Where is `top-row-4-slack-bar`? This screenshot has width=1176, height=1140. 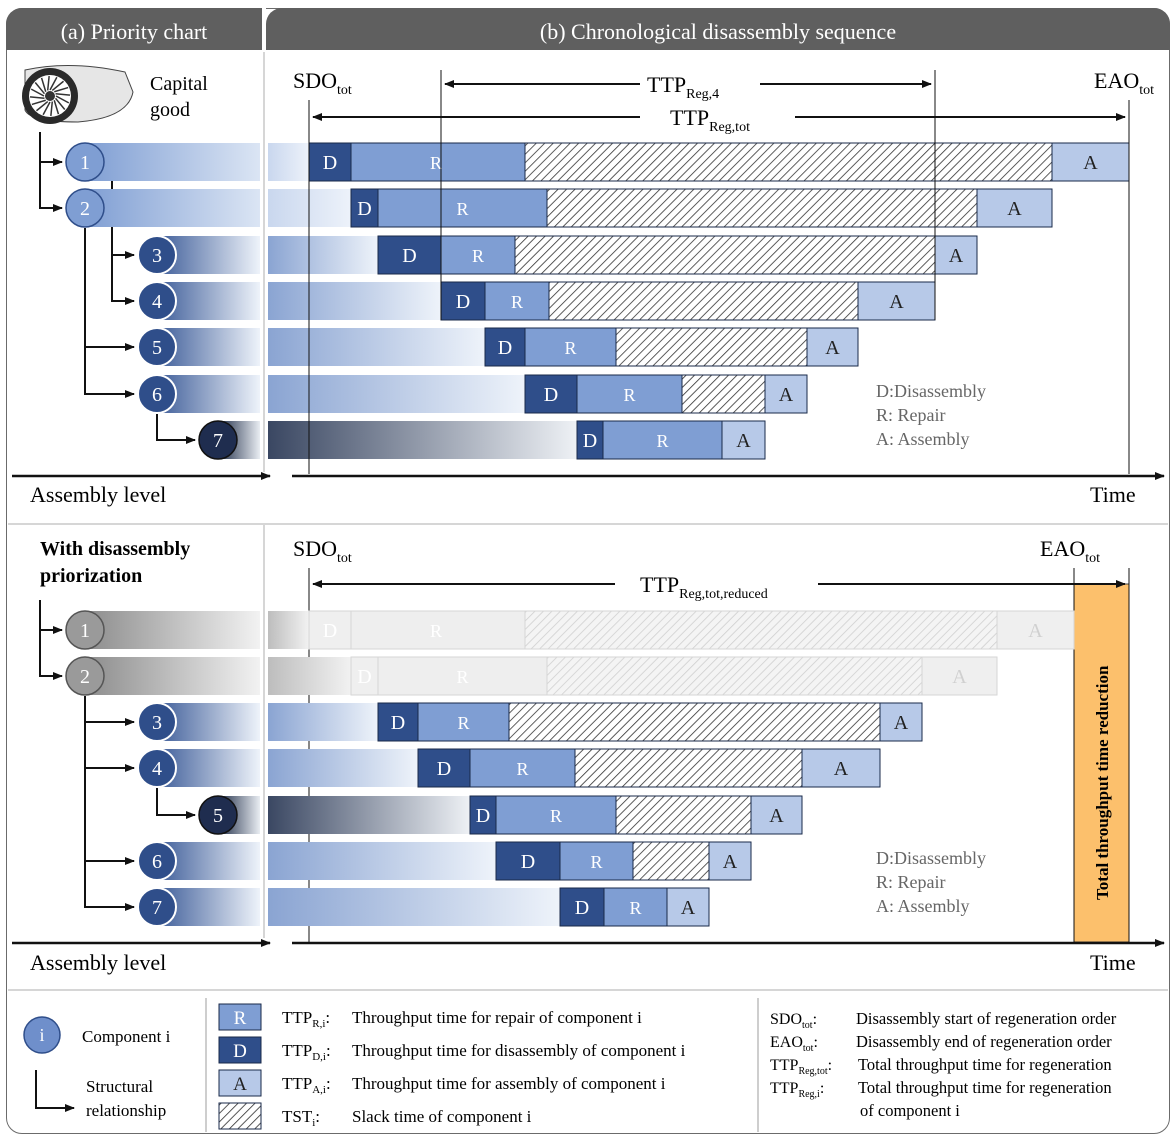 top-row-4-slack-bar is located at coordinates (703, 301).